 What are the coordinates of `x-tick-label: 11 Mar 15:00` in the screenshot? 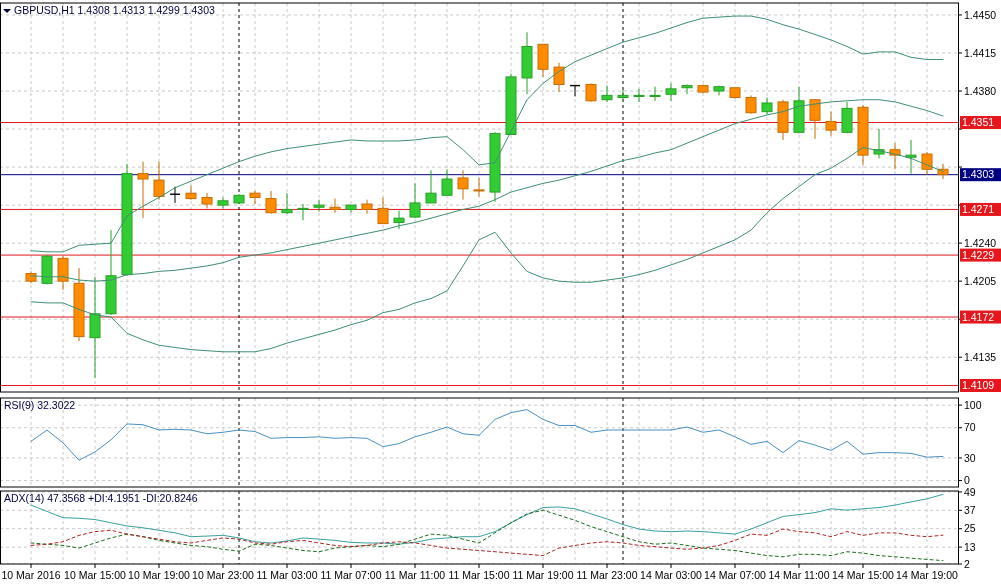 It's located at (479, 575).